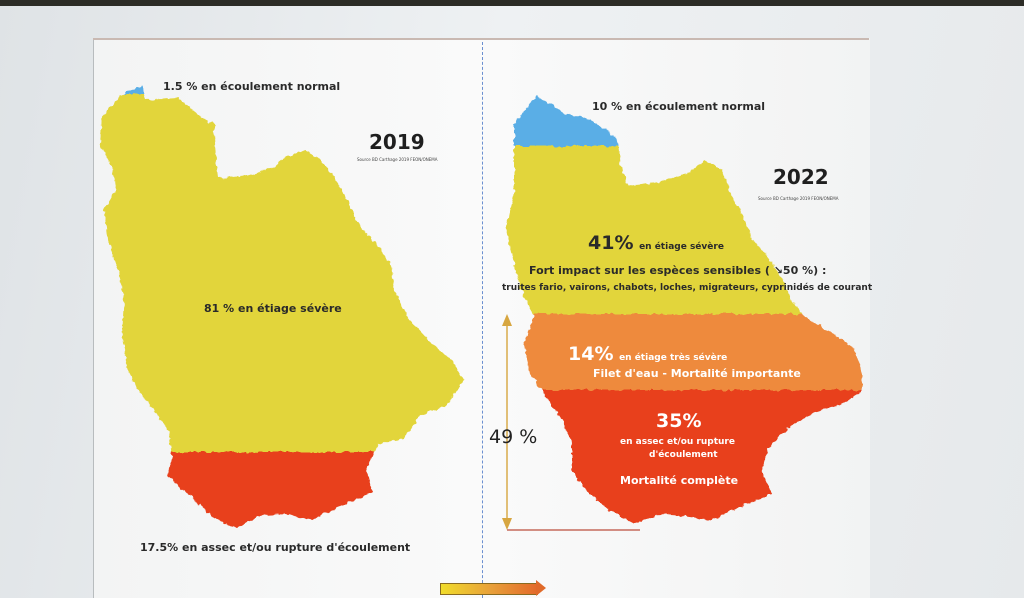 This screenshot has height=598, width=1024. Describe the element at coordinates (541, 588) in the screenshot. I see `progress-arrow-head` at that location.